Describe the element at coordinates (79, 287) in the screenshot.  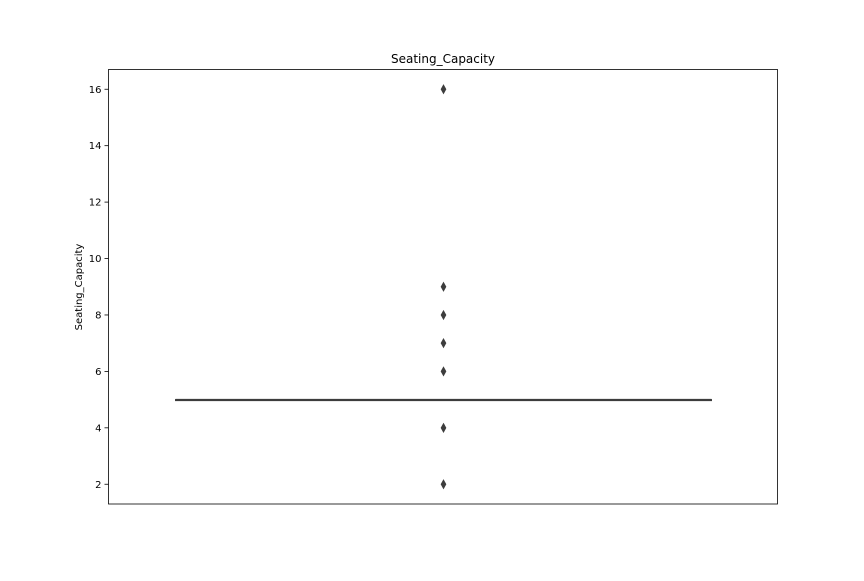
I see `y-axis-label: Seating_Capacity` at that location.